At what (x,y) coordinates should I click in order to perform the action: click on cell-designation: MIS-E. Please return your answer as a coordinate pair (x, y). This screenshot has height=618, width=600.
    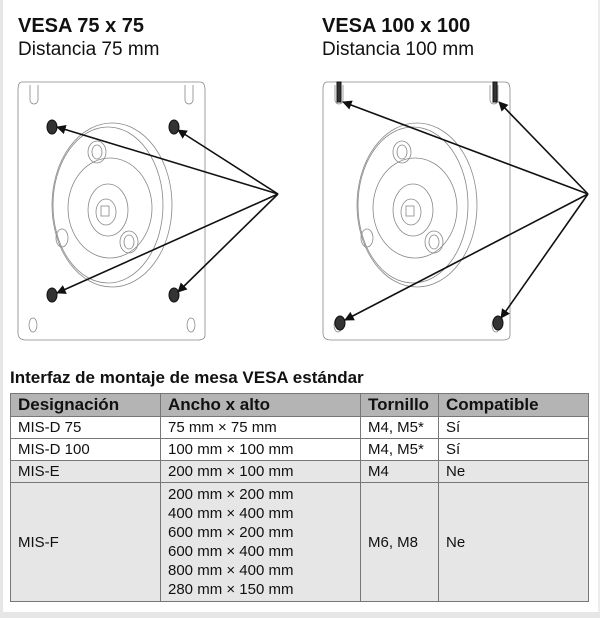
    Looking at the image, I should click on (85, 471).